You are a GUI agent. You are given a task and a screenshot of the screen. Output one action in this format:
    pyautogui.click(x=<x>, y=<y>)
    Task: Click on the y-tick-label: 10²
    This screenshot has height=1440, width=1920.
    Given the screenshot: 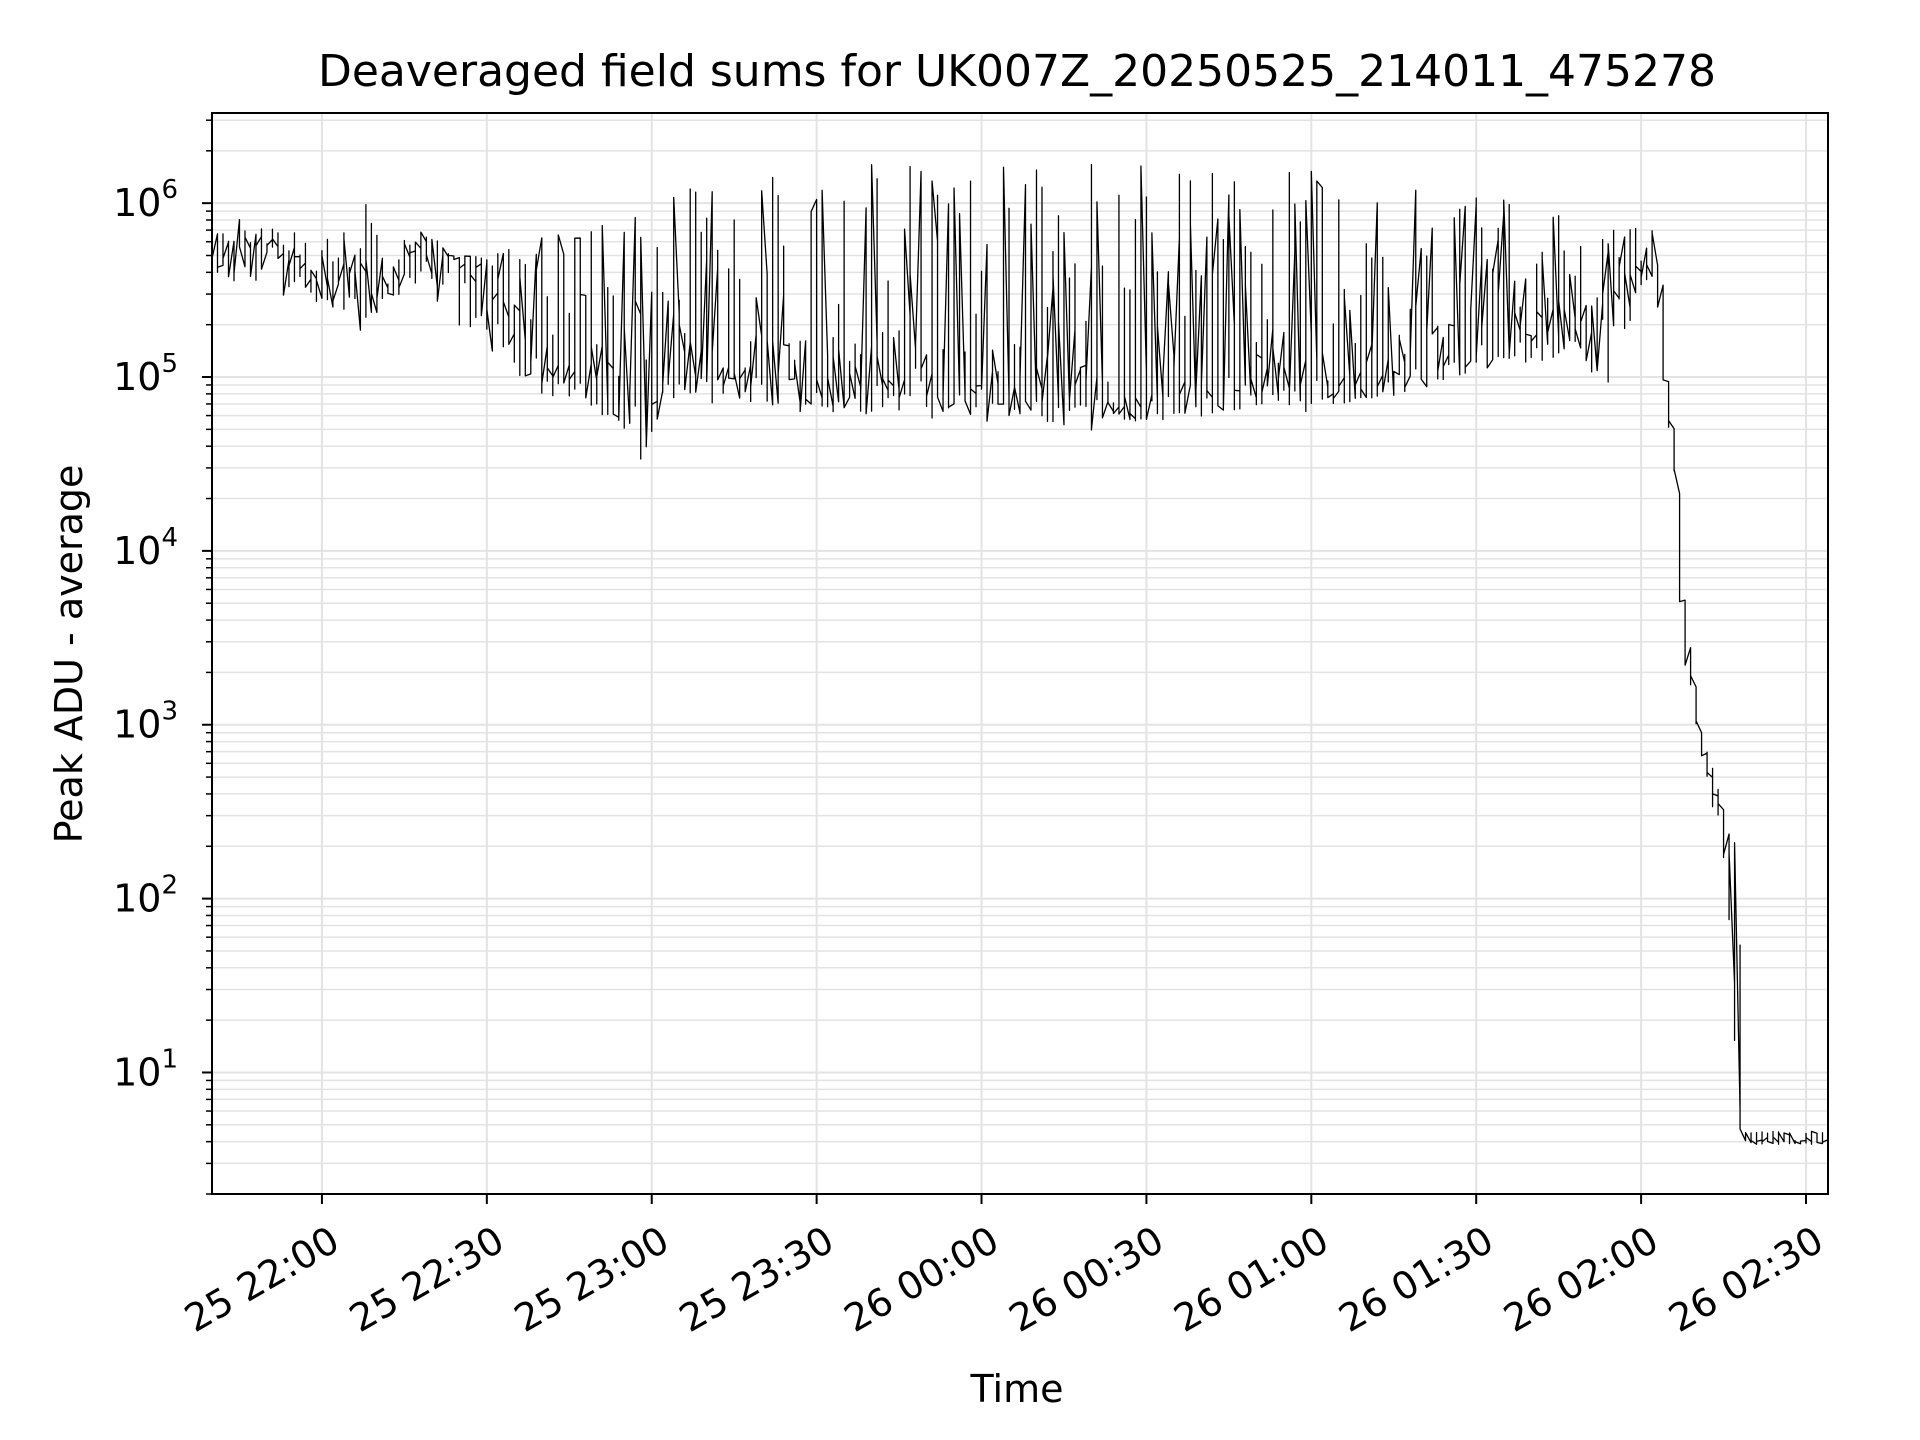 What is the action you would take?
    pyautogui.click(x=145, y=896)
    